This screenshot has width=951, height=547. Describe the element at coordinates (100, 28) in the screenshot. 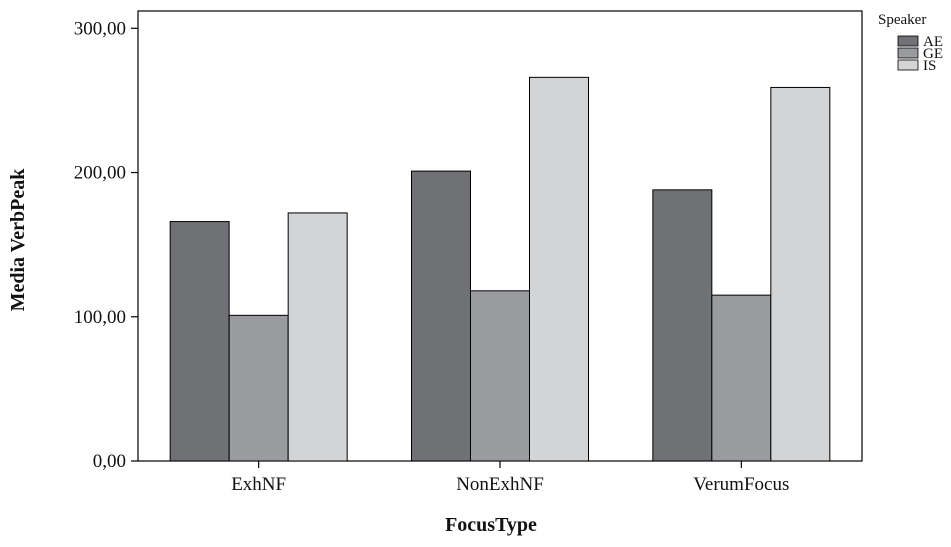

I see `y-tick-label: 300,00` at that location.